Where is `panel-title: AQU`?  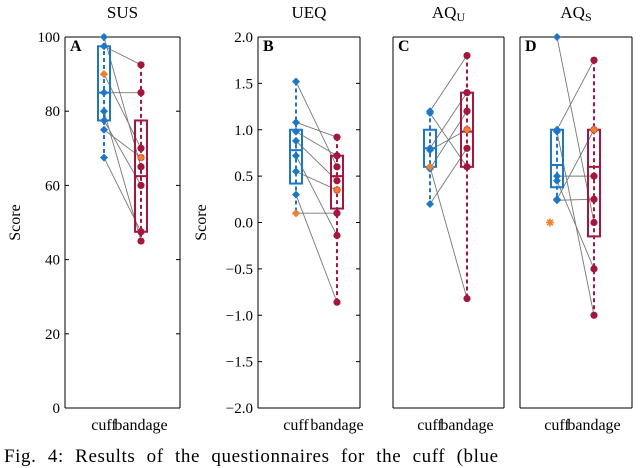 panel-title: AQU is located at coordinates (449, 13).